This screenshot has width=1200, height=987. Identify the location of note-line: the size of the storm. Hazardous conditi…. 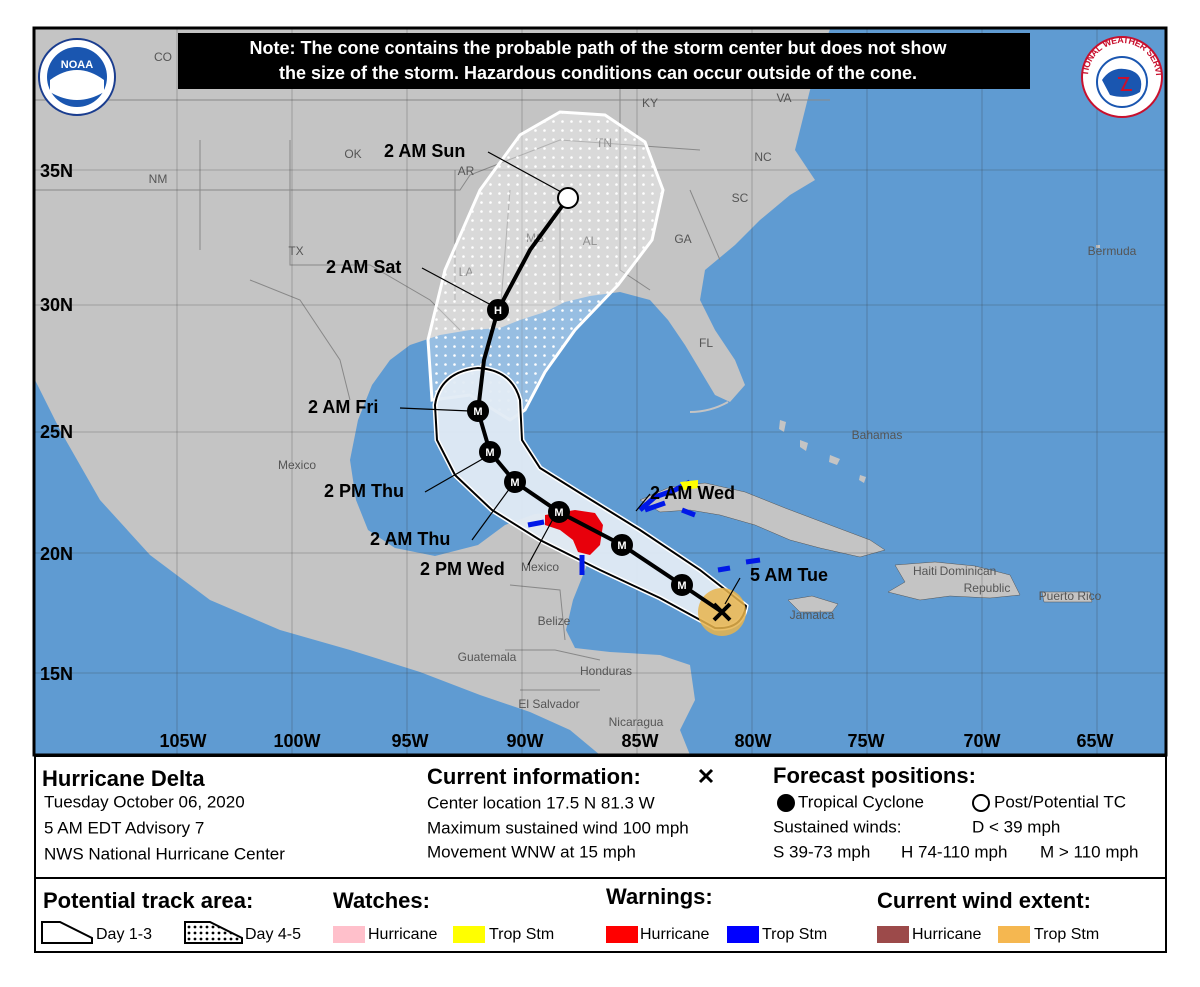
(598, 73).